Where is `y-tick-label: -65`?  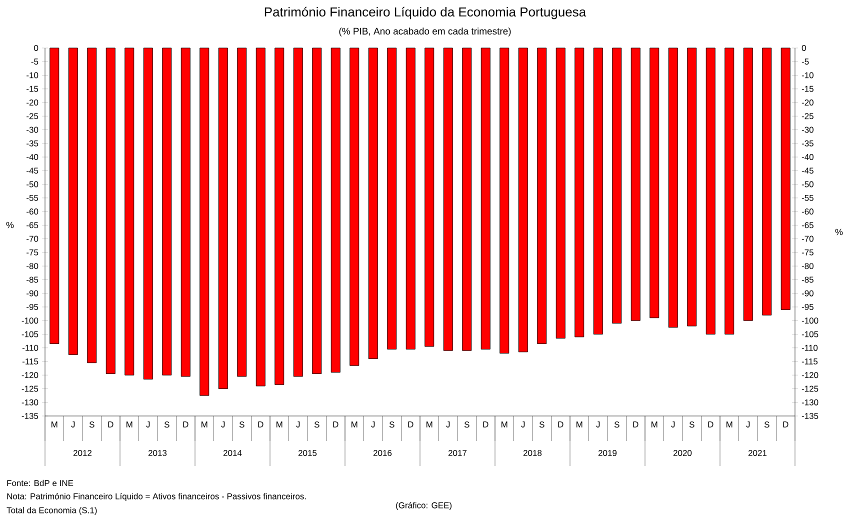 y-tick-label: -65 is located at coordinates (32, 225).